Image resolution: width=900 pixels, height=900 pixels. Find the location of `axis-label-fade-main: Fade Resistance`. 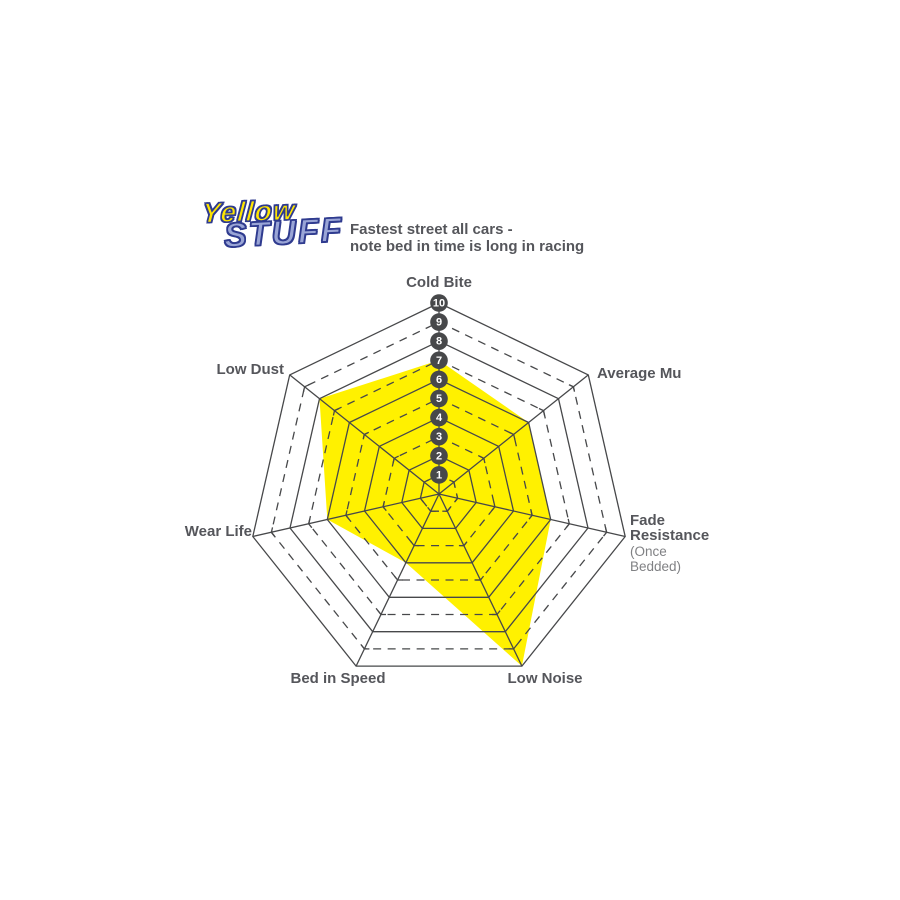

axis-label-fade-main: Fade Resistance is located at coordinates (670, 528).